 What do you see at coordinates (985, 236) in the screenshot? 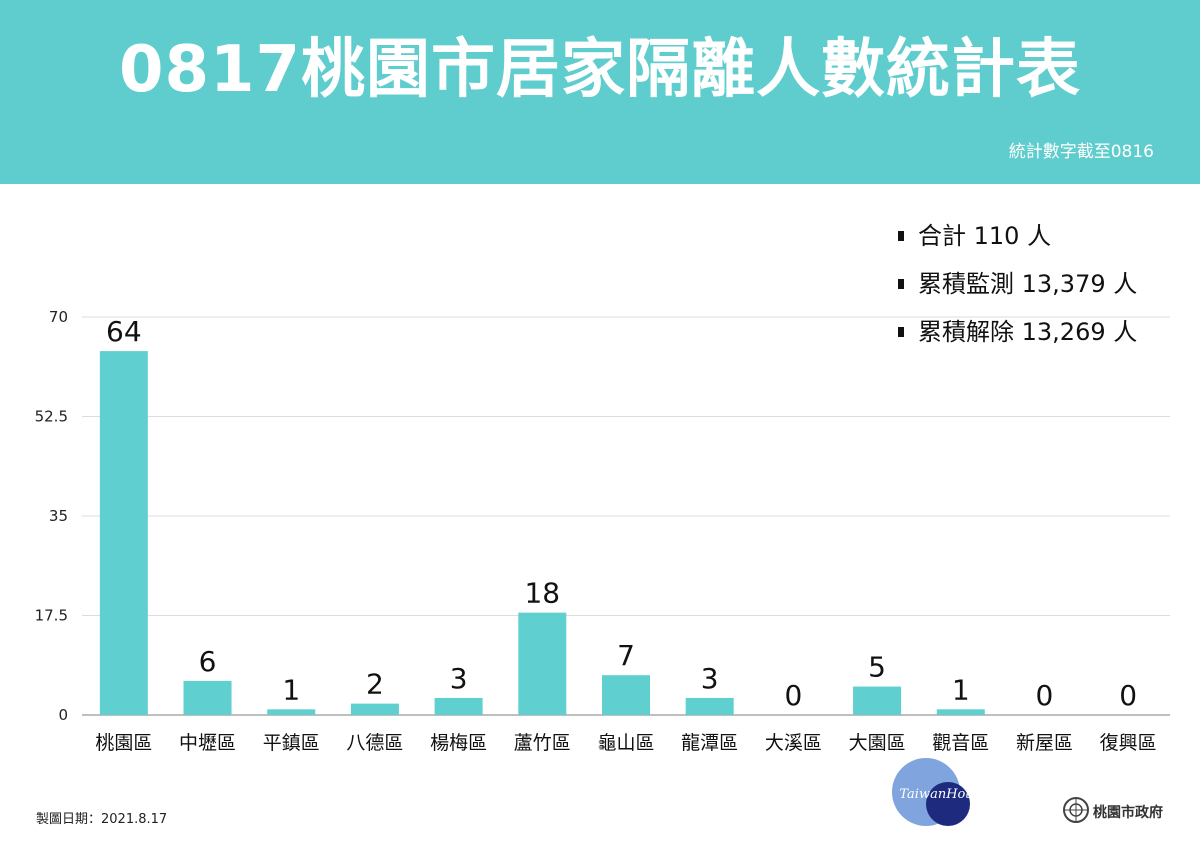
I see `summary-total-label: 合計 110 人` at bounding box center [985, 236].